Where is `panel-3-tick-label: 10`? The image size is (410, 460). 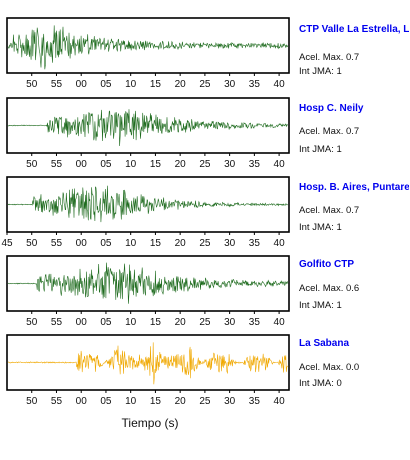 panel-3-tick-label: 10 is located at coordinates (131, 243).